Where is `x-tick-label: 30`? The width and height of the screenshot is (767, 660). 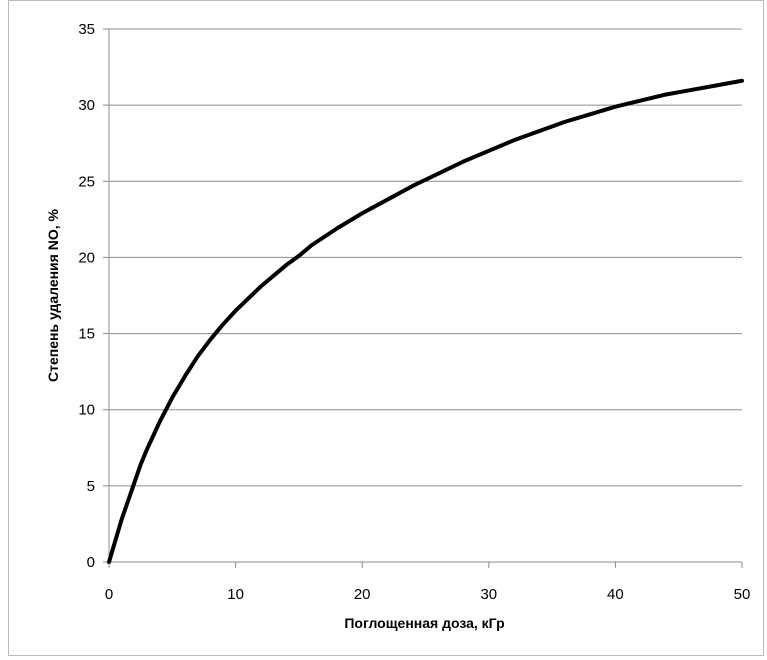
x-tick-label: 30 is located at coordinates (488, 594).